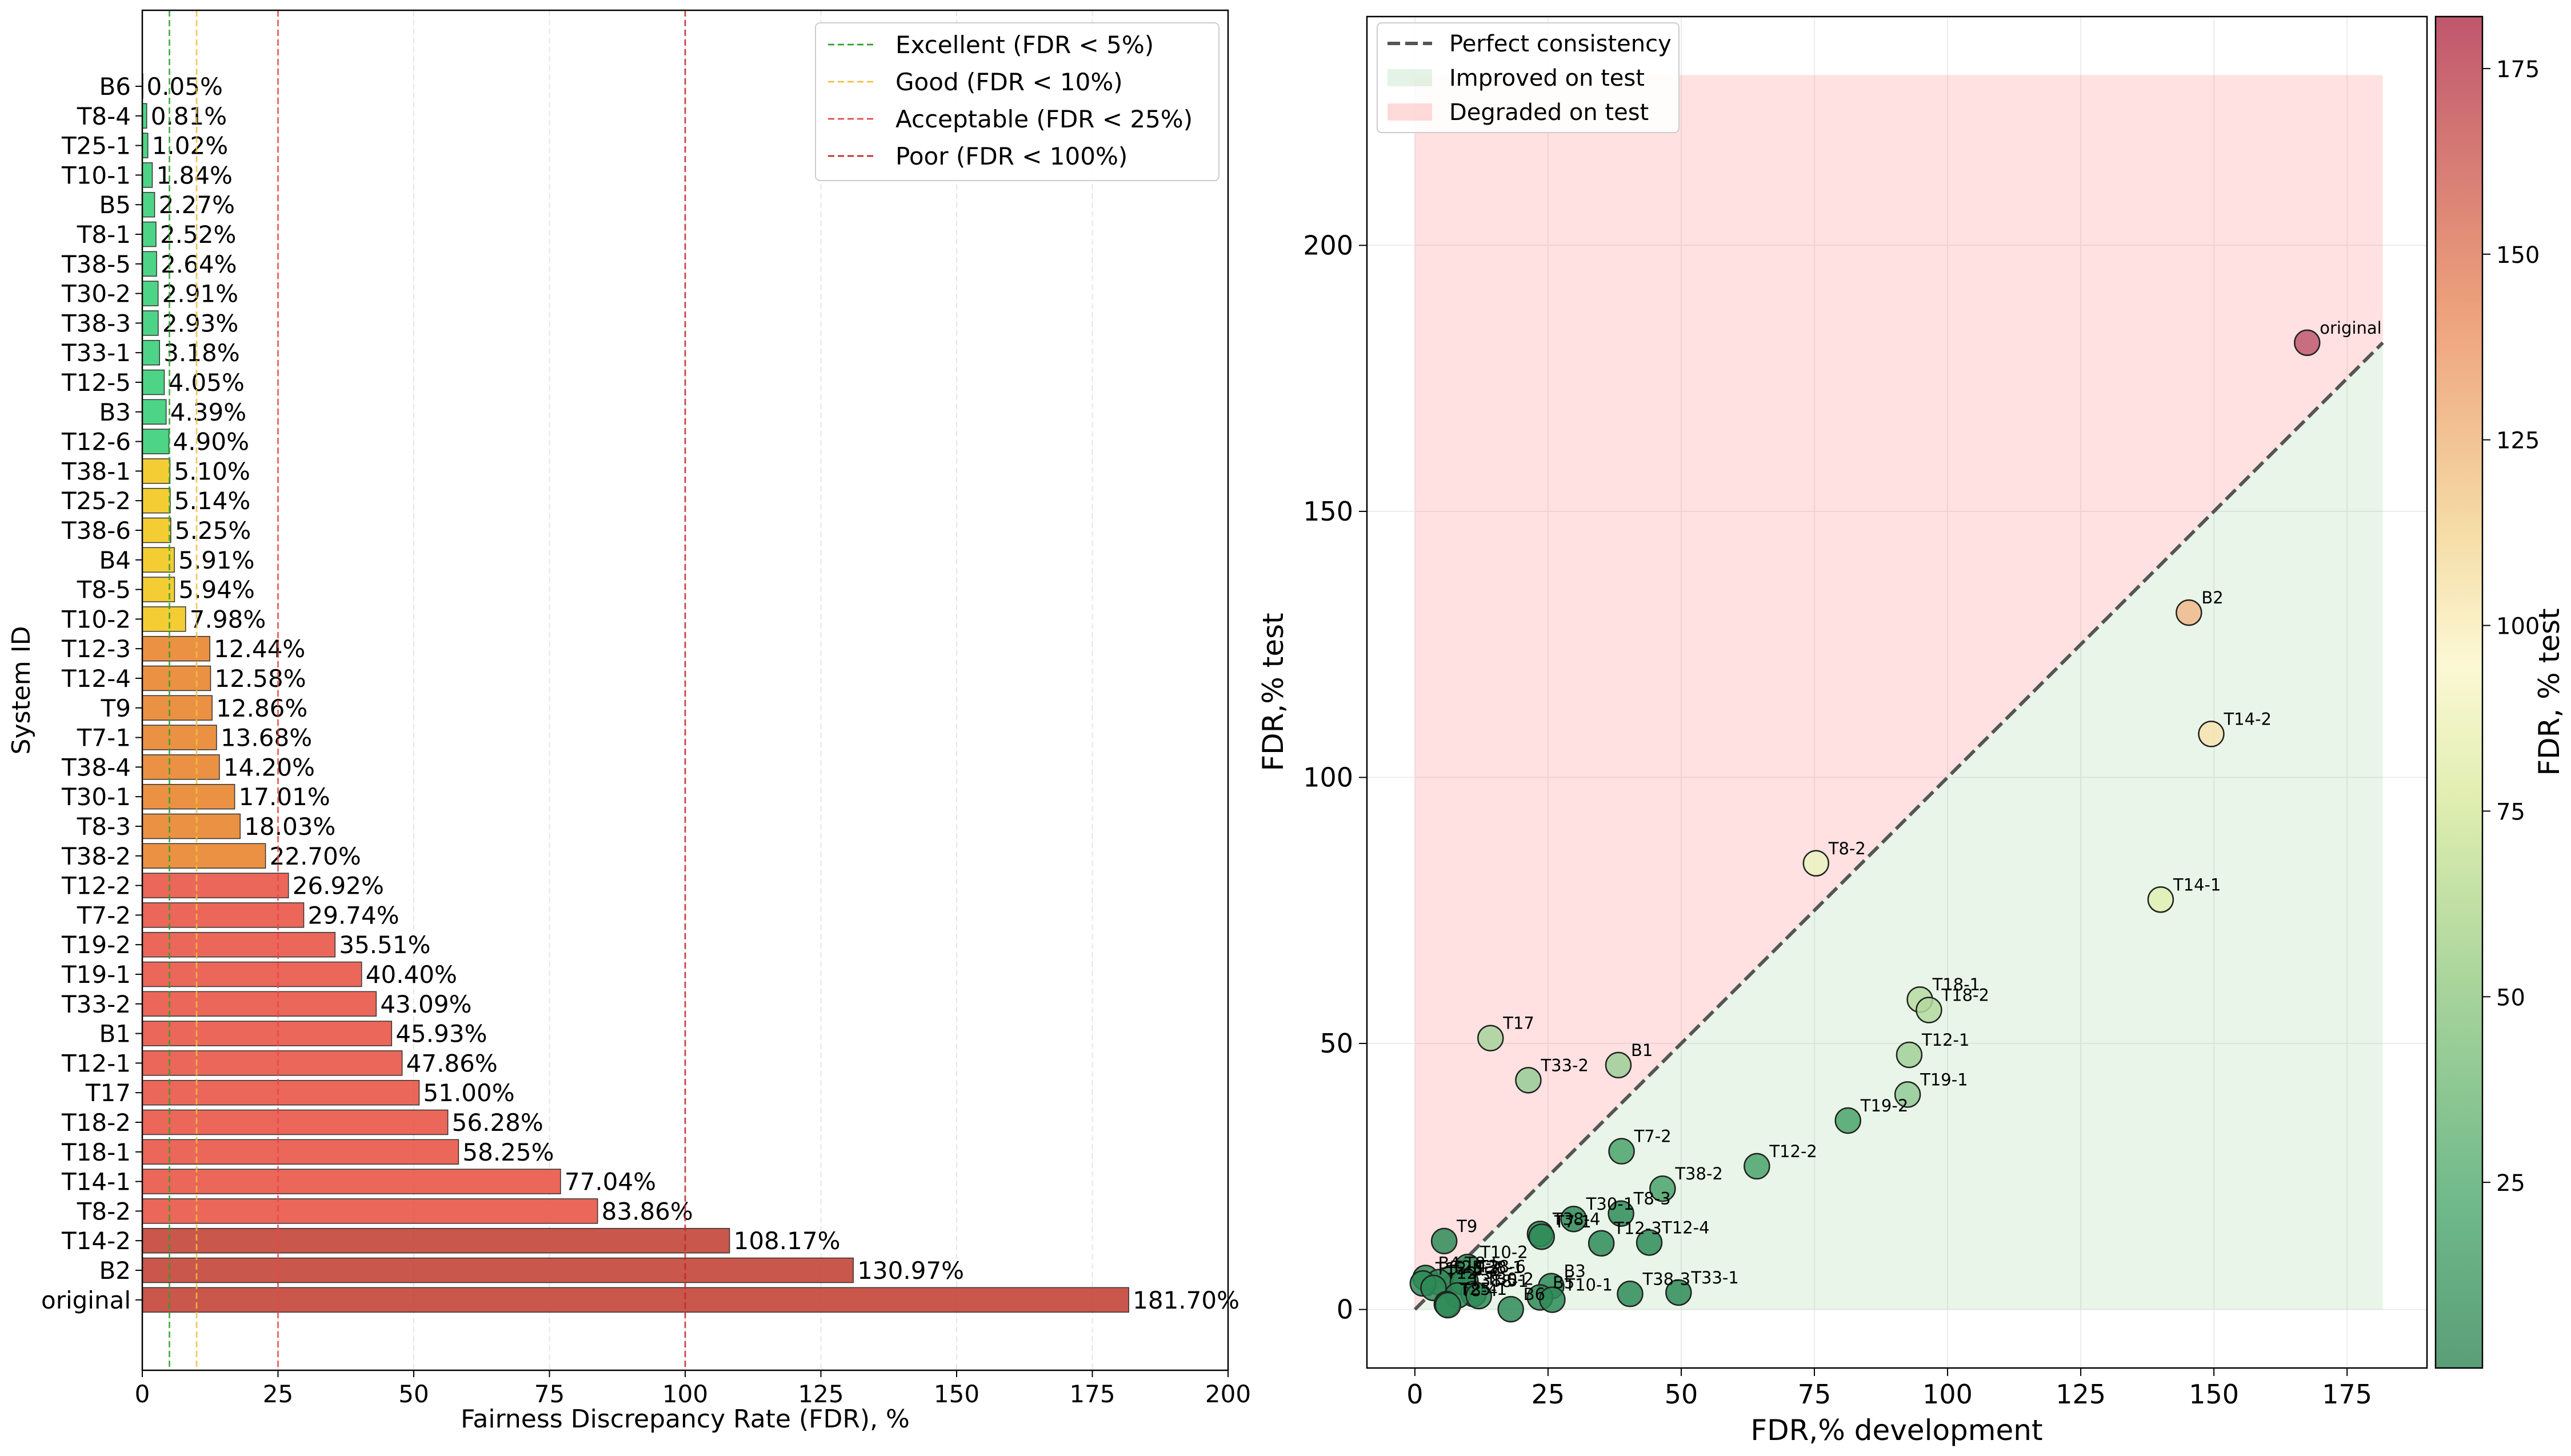 This screenshot has width=2571, height=1456. Describe the element at coordinates (96, 501) in the screenshot. I see `category-label: T25-2` at that location.